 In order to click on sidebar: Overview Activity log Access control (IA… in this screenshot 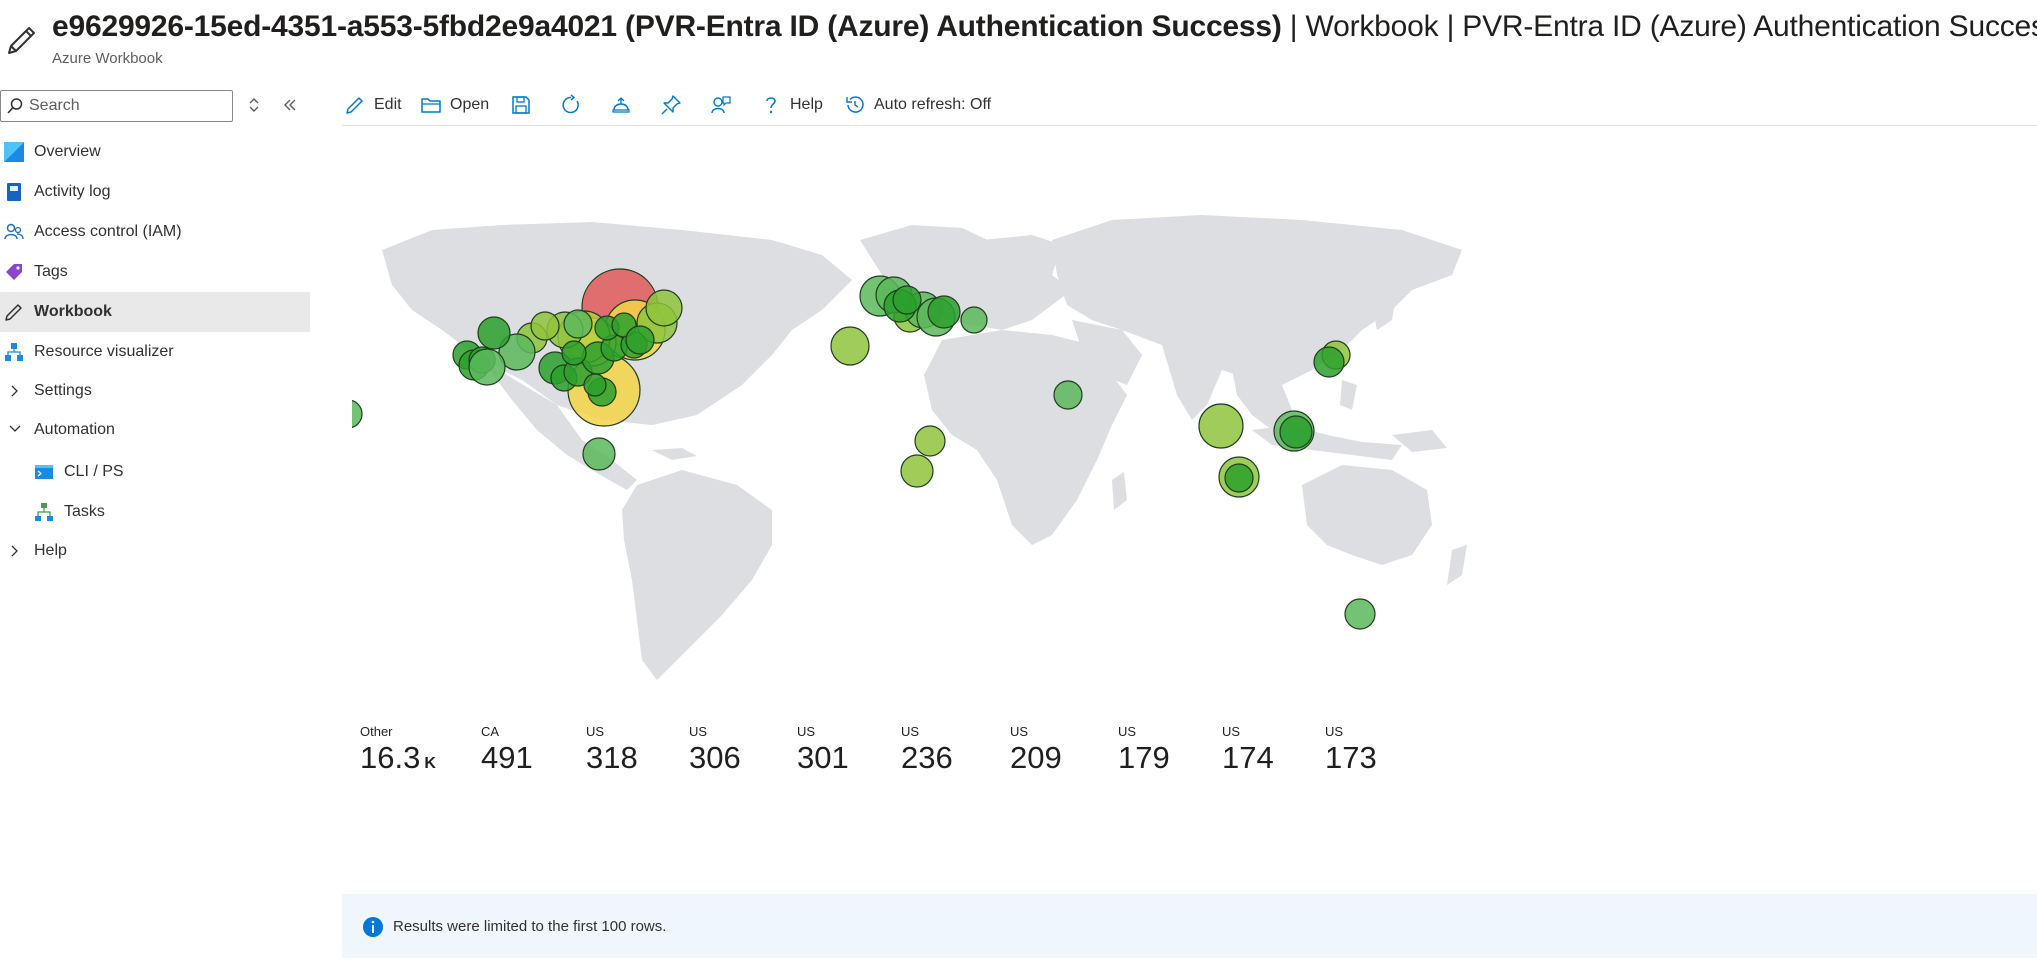, I will do `click(155, 530)`.